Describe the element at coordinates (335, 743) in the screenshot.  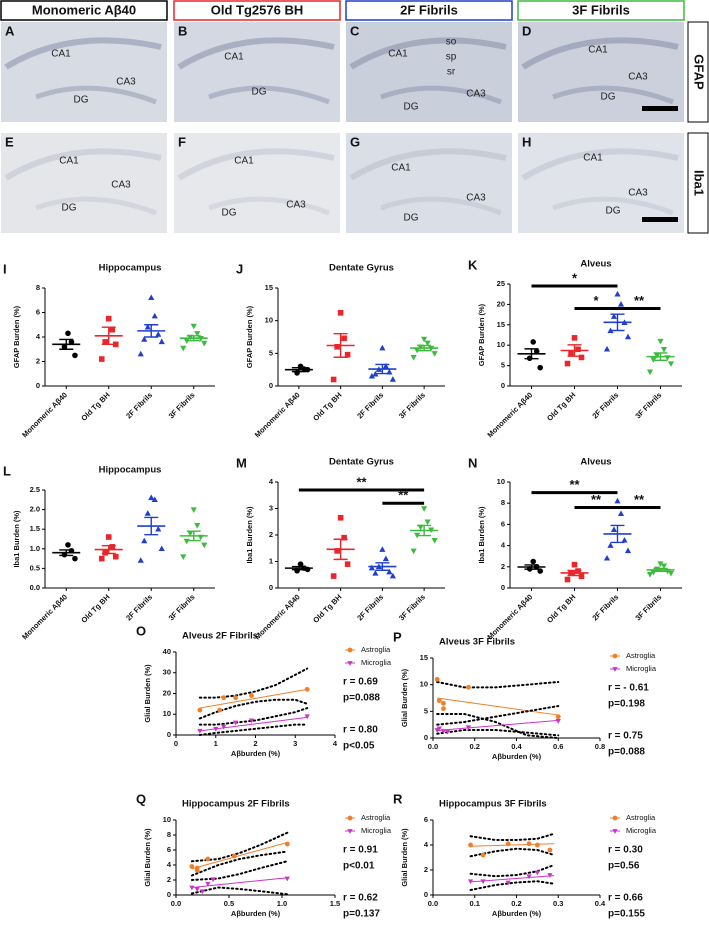
I see `x-tick-label: 4` at that location.